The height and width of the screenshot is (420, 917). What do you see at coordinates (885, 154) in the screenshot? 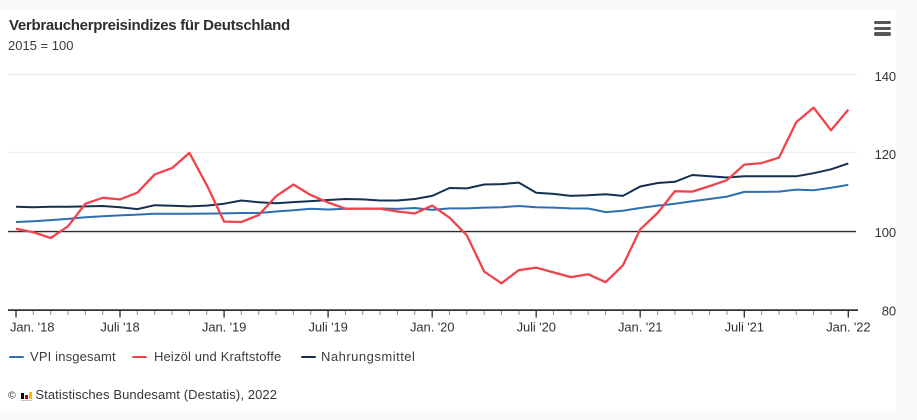
I see `svg-text: 120` at bounding box center [885, 154].